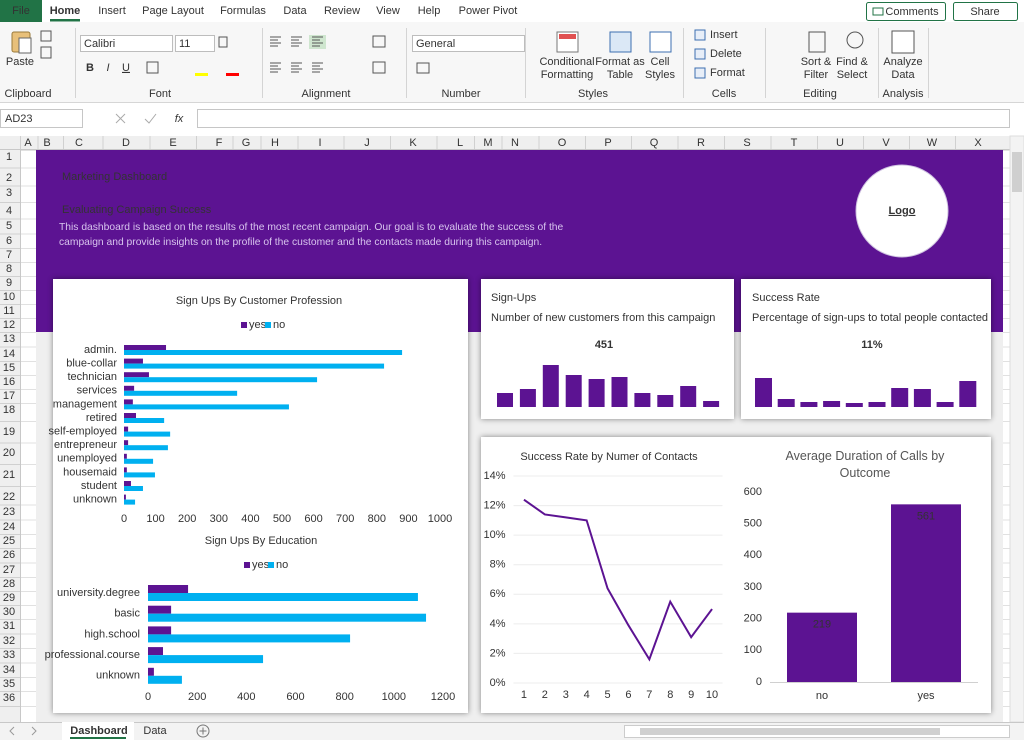 This screenshot has height=740, width=1024. What do you see at coordinates (816, 75) in the screenshot?
I see `ribbon-command: Filter` at bounding box center [816, 75].